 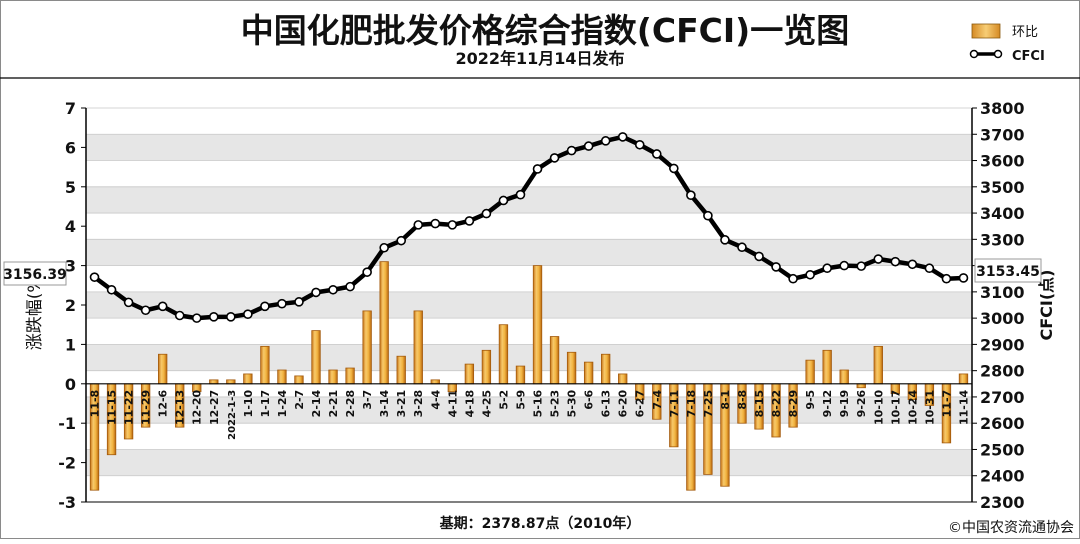 I want to click on x-tick-label: 6-6, so click(x=589, y=399).